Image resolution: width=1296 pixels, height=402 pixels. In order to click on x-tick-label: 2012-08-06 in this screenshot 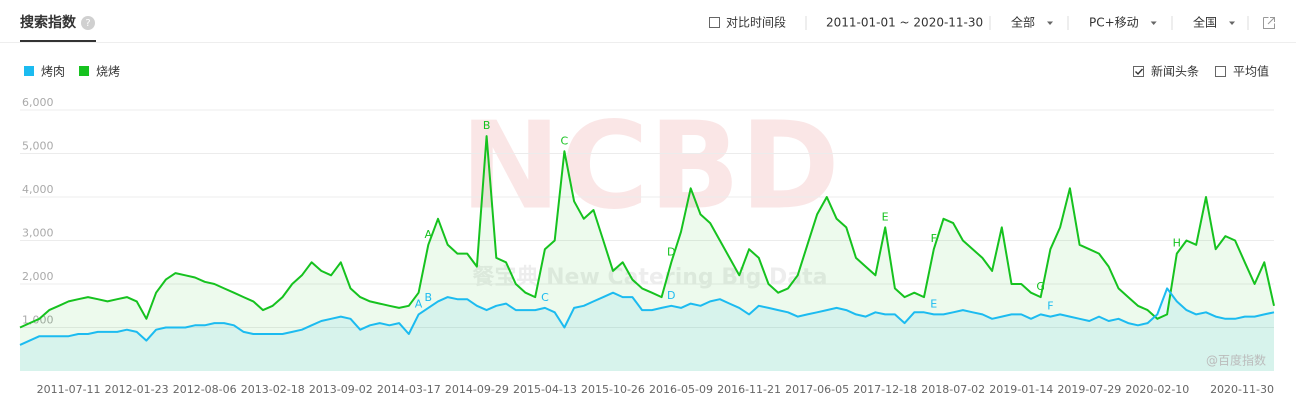, I will do `click(205, 389)`.